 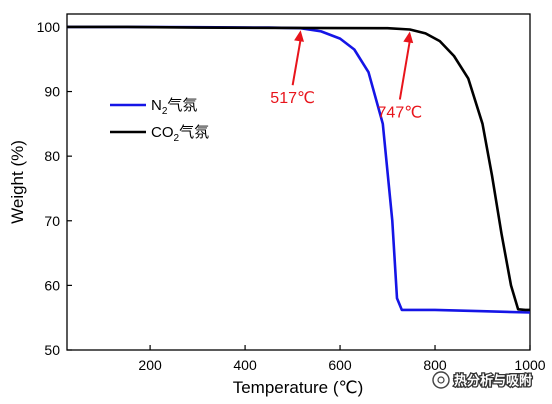 What do you see at coordinates (182, 105) in the screenshot?
I see `legend-n2-suffix: 气氛` at bounding box center [182, 105].